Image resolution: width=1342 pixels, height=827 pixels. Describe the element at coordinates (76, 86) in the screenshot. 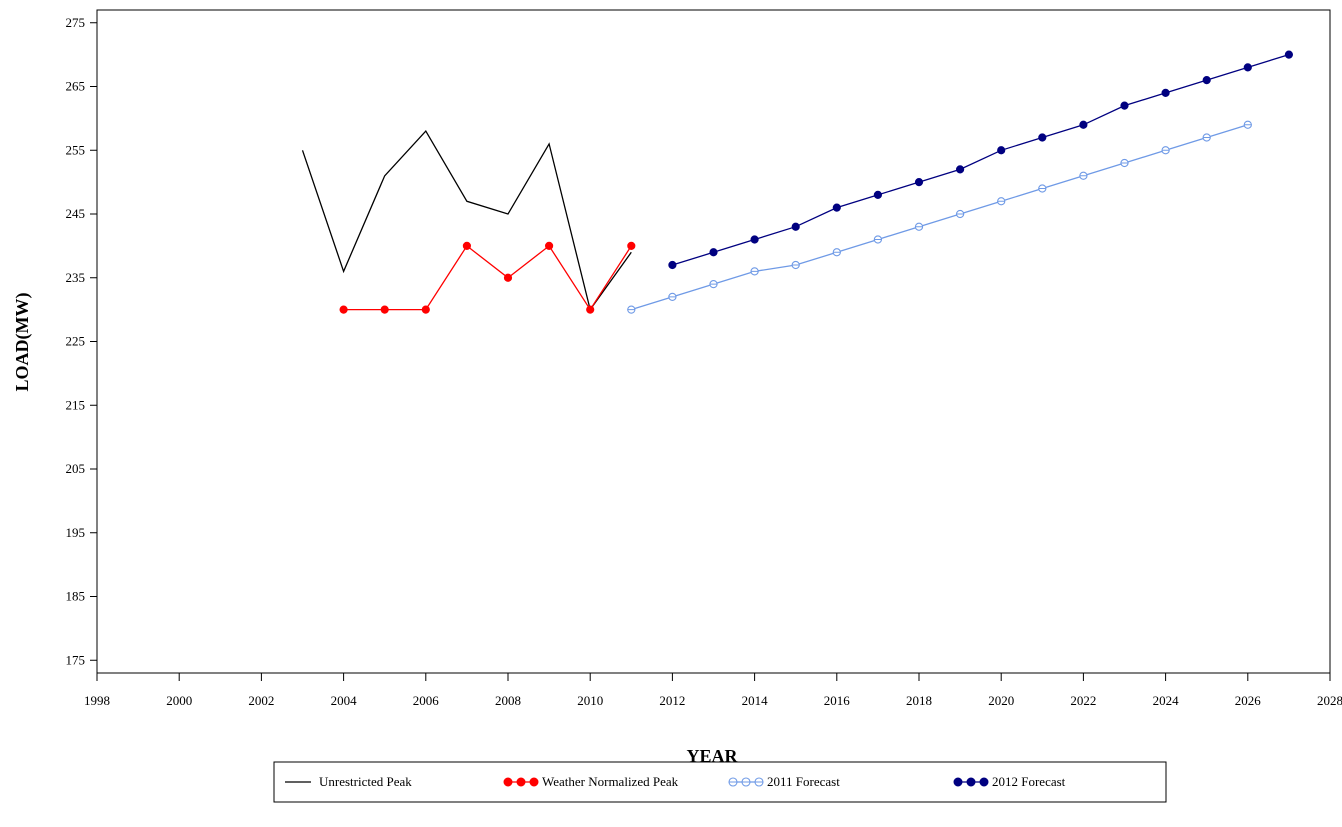

I see `y-tick-label: 265` at that location.